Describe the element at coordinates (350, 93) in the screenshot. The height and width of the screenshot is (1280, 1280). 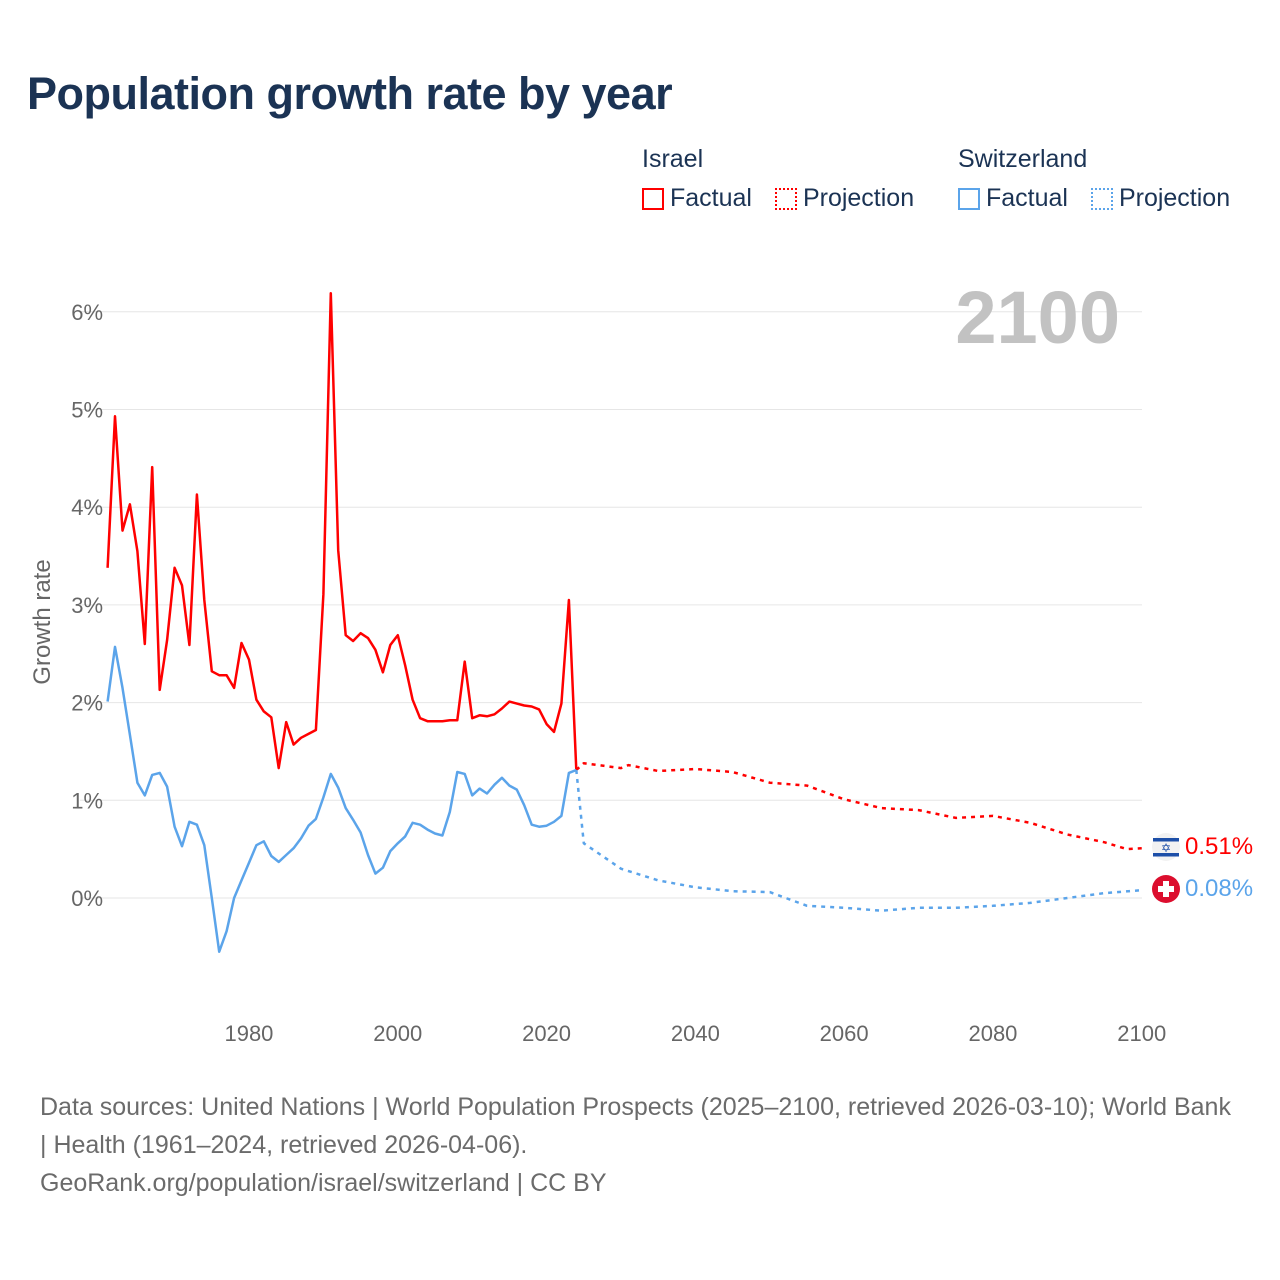
I see `chart-title: Population growth rate by year` at that location.